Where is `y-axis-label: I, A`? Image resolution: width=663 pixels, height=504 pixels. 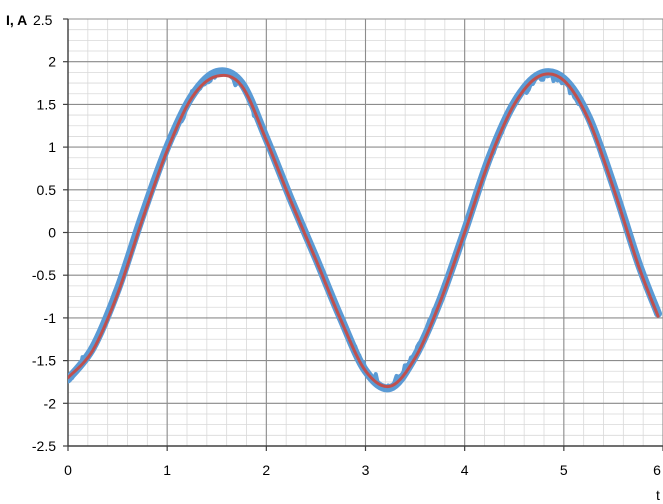
y-axis-label: I, A is located at coordinates (16, 20).